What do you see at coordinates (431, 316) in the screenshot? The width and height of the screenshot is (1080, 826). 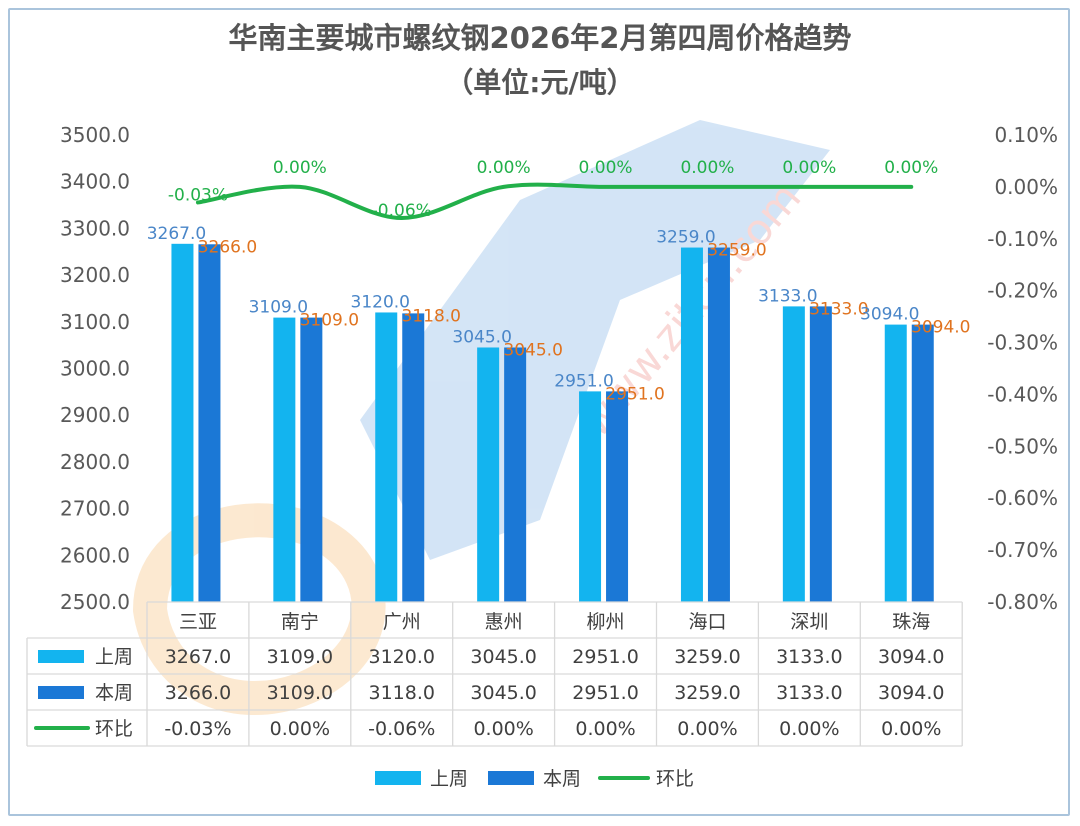 I see `data-label-this-week: 3118.0` at bounding box center [431, 316].